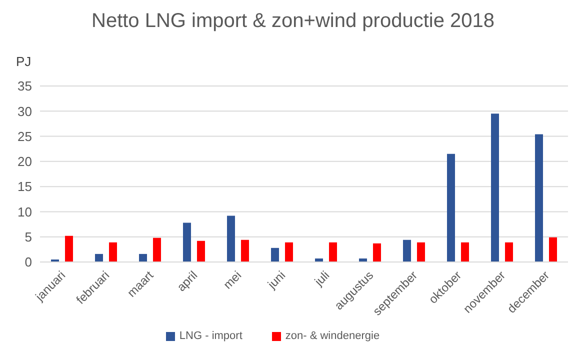 The image size is (586, 350). I want to click on x-tick-label: juli, so click(321, 279).